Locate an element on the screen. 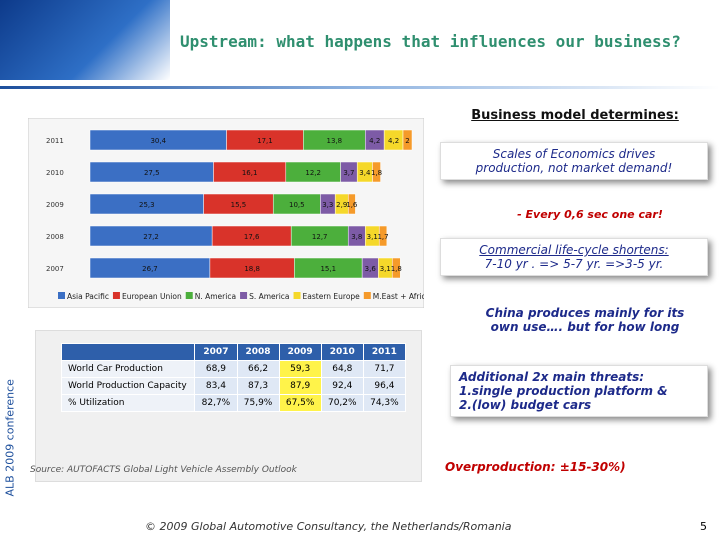 The image size is (720, 540). text: Additional 2x main threats: is located at coordinates (552, 377).